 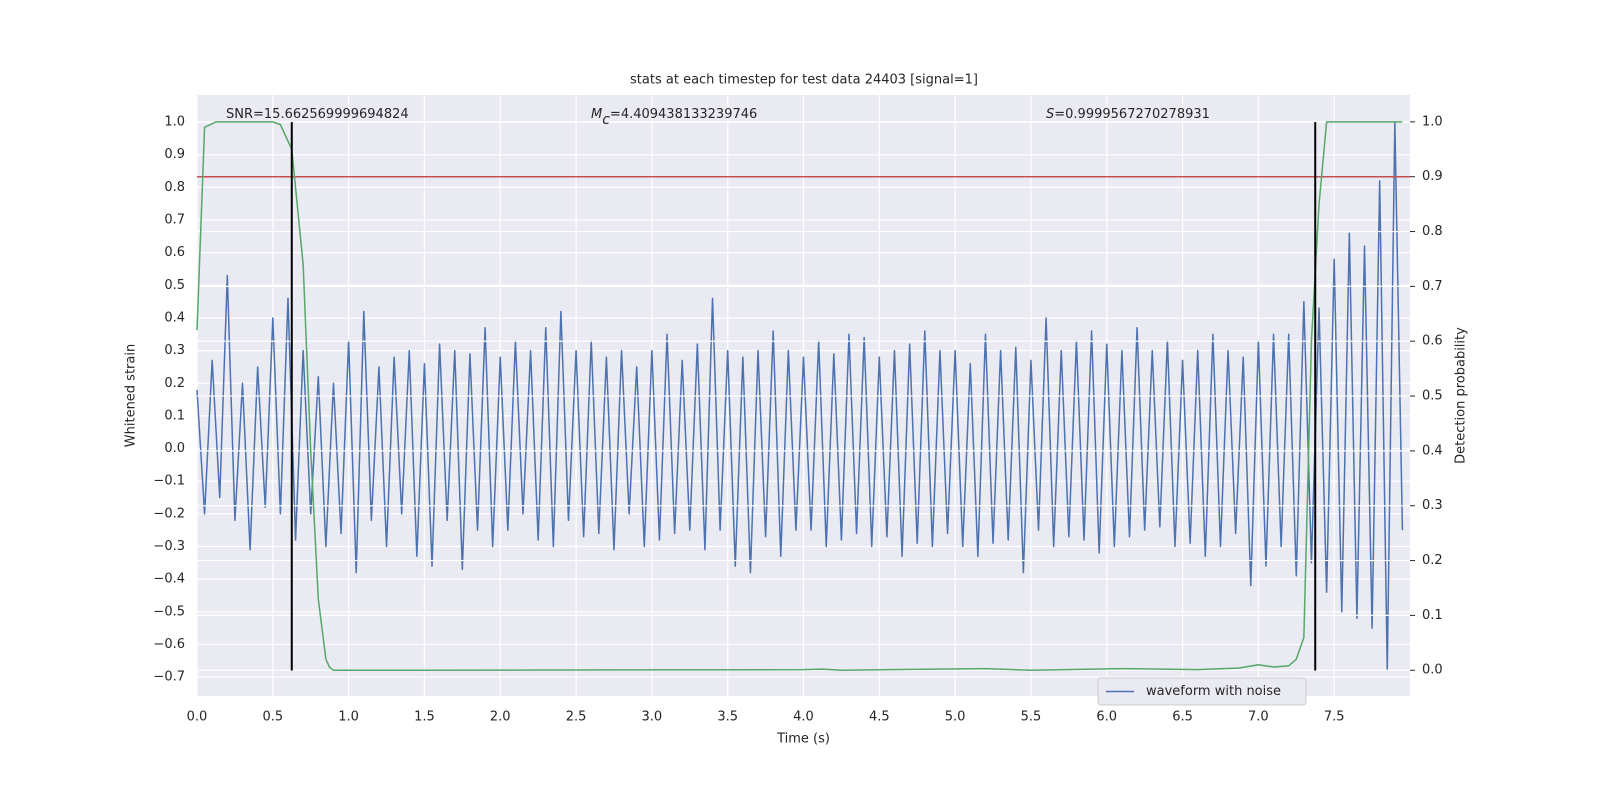 I want to click on y-tick-label: 0.3, so click(x=174, y=350).